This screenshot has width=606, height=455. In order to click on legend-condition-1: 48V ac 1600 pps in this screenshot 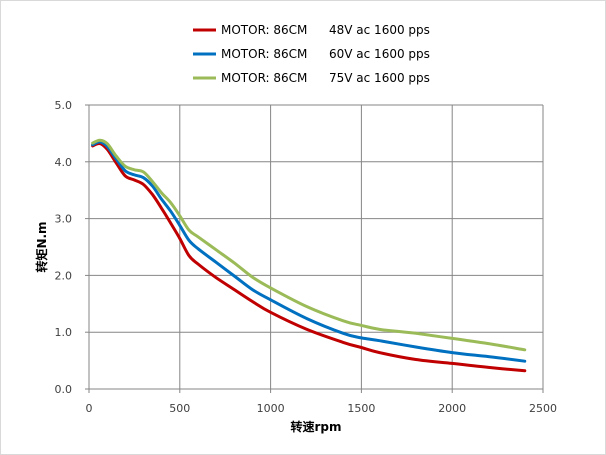, I will do `click(379, 30)`.